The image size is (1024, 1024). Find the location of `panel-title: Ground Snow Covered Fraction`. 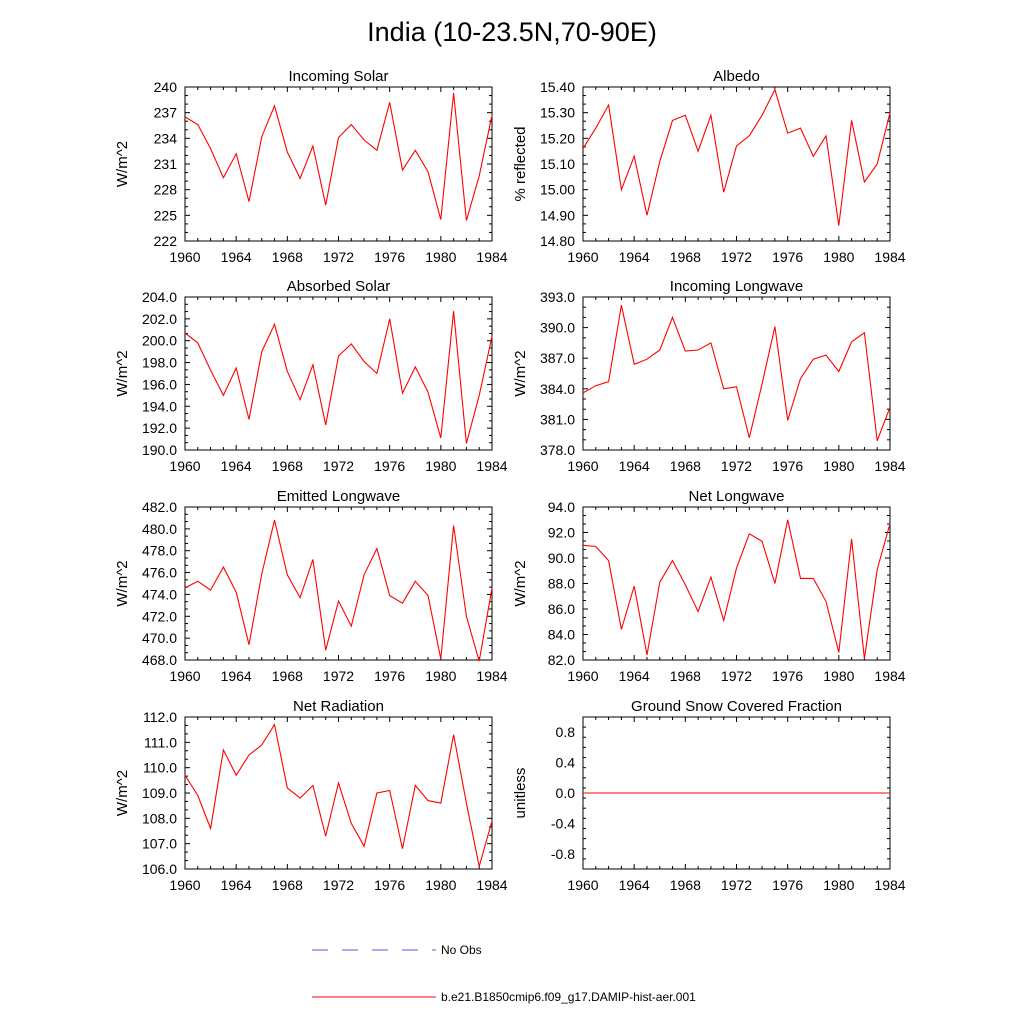

panel-title: Ground Snow Covered Fraction is located at coordinates (736, 706).